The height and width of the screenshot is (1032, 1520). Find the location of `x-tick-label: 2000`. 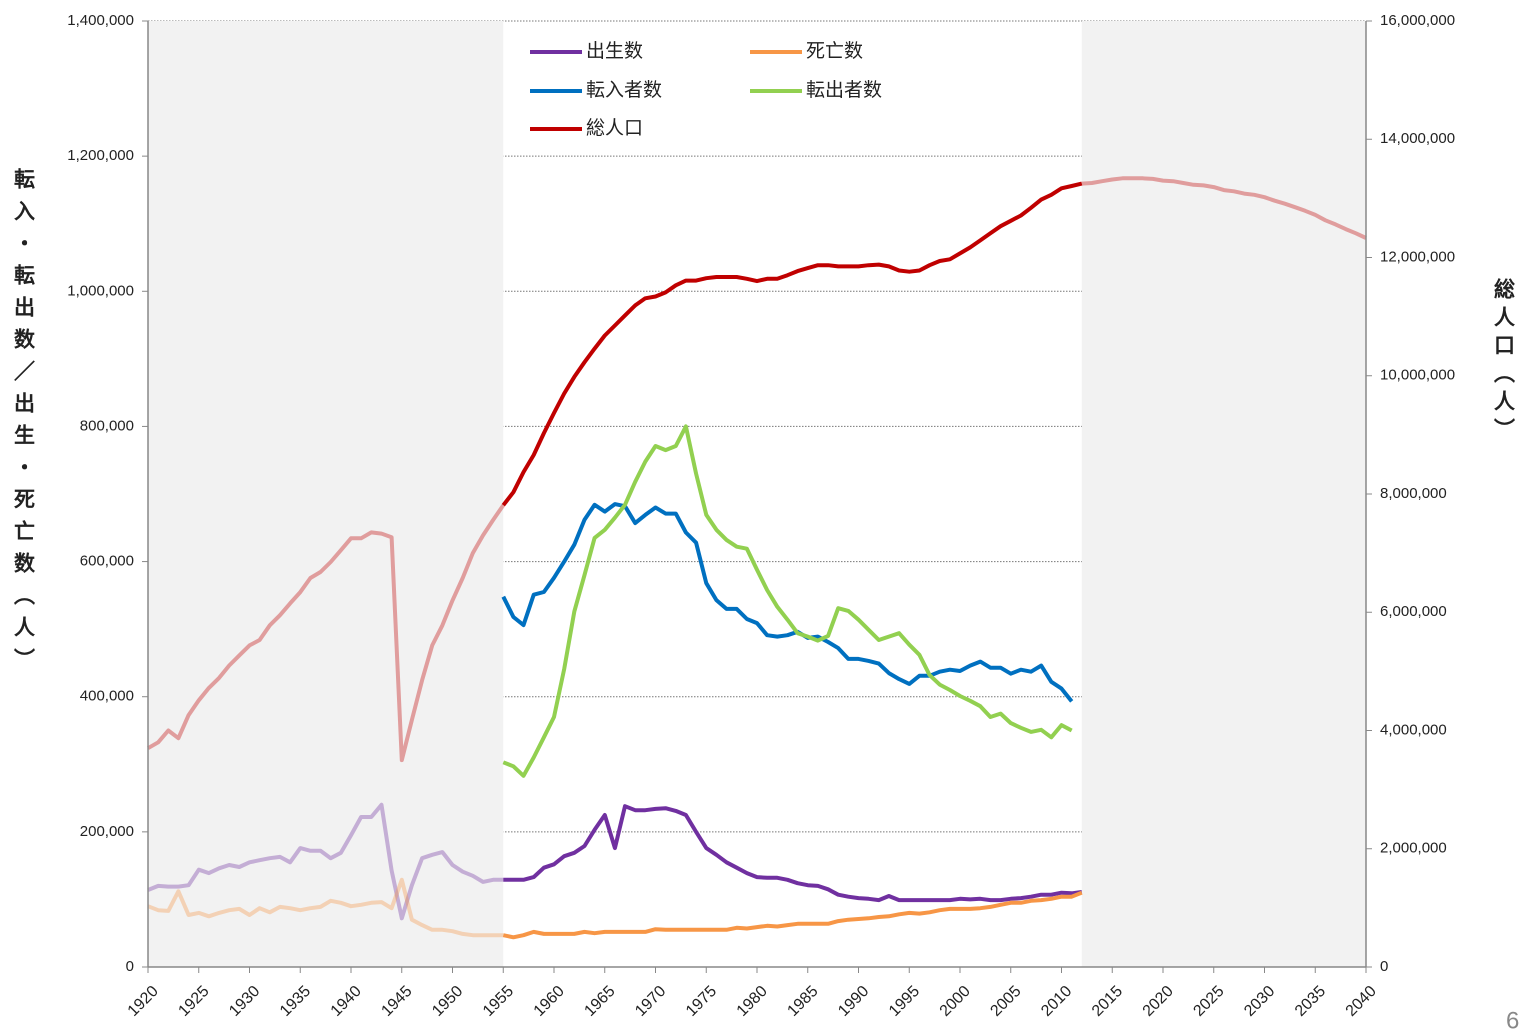

x-tick-label: 2000 is located at coordinates (955, 1001).